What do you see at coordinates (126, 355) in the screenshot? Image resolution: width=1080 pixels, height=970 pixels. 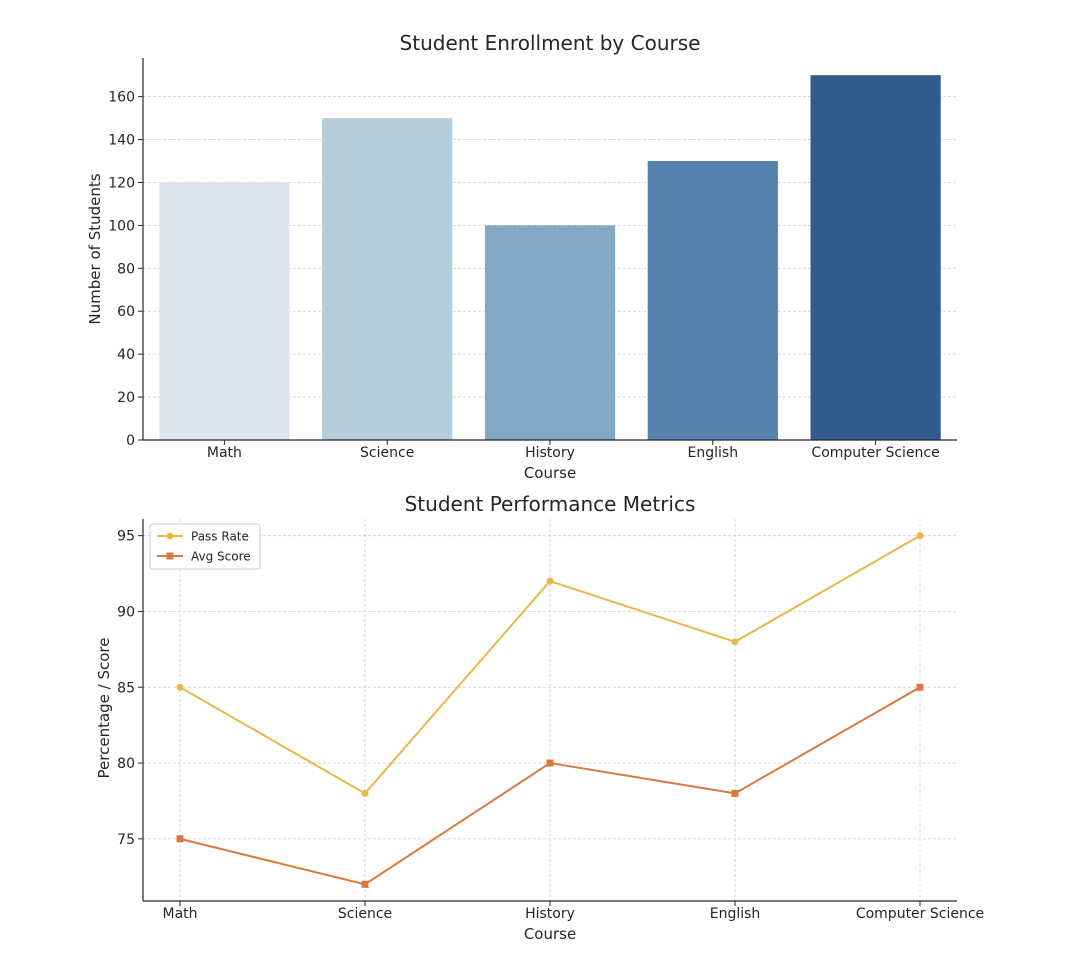 I see `chart1-y-tick-label: 40` at bounding box center [126, 355].